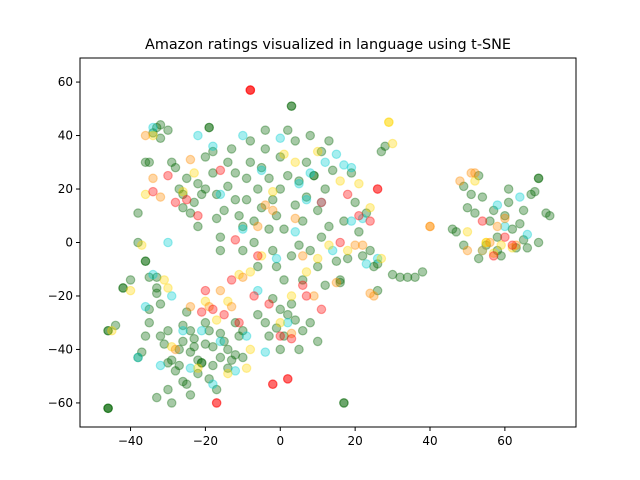  What do you see at coordinates (354, 441) in the screenshot?
I see `x-tick-label: 20` at bounding box center [354, 441].